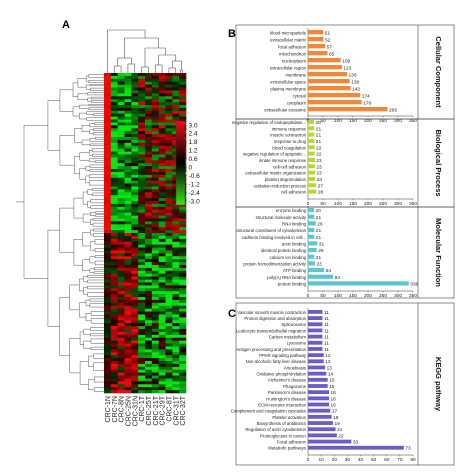 The width and height of the screenshot is (474, 474). I want to click on category-label: Non-alcoholic fatty liver disease, so click(276, 361).